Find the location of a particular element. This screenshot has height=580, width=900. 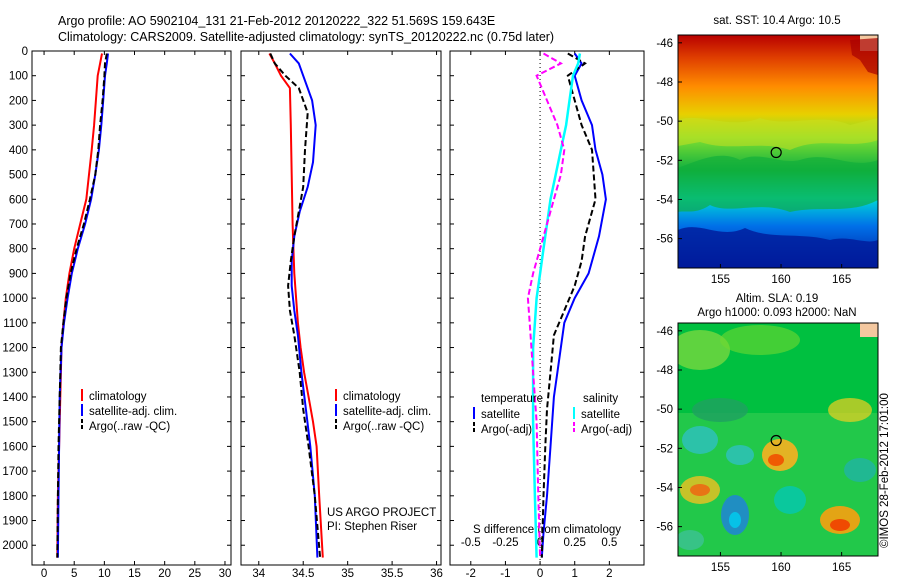

x2-tick-label: -0.25 is located at coordinates (505, 543).